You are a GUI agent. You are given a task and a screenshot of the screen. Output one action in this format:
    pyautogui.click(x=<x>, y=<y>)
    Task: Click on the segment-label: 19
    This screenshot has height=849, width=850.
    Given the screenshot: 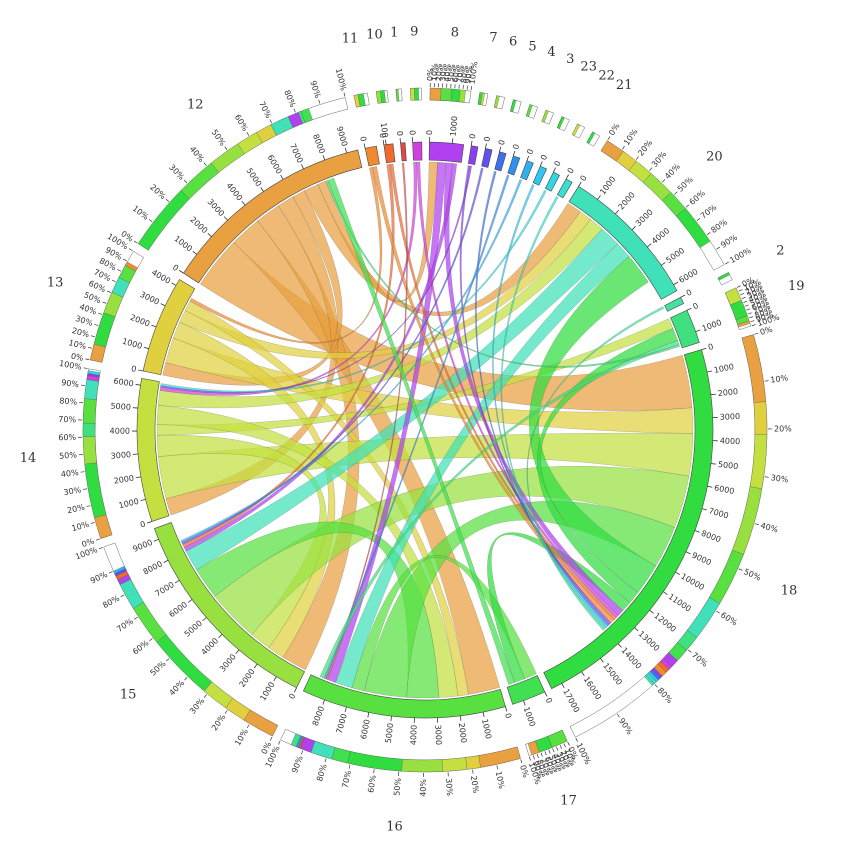 What is the action you would take?
    pyautogui.click(x=796, y=286)
    